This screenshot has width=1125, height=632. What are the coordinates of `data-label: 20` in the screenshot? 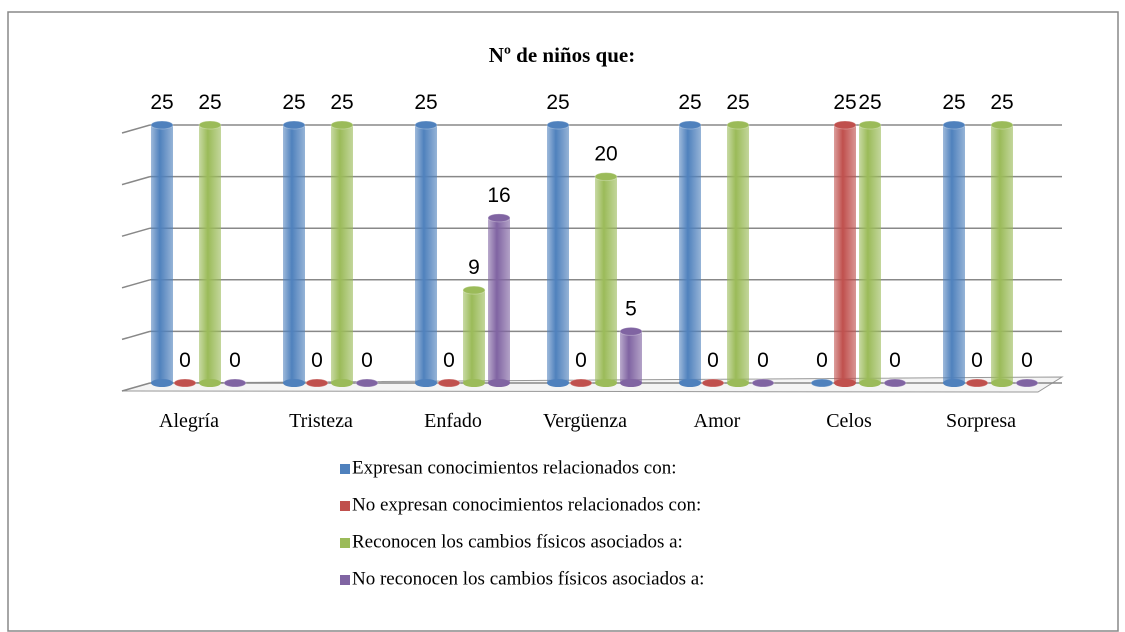 It's located at (605, 154).